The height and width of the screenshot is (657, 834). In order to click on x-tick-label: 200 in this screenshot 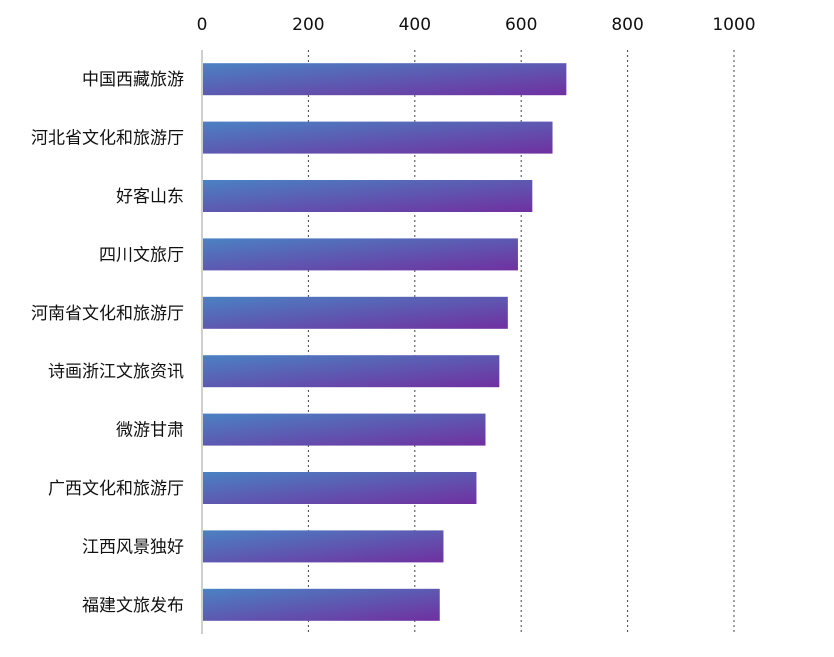, I will do `click(308, 25)`.